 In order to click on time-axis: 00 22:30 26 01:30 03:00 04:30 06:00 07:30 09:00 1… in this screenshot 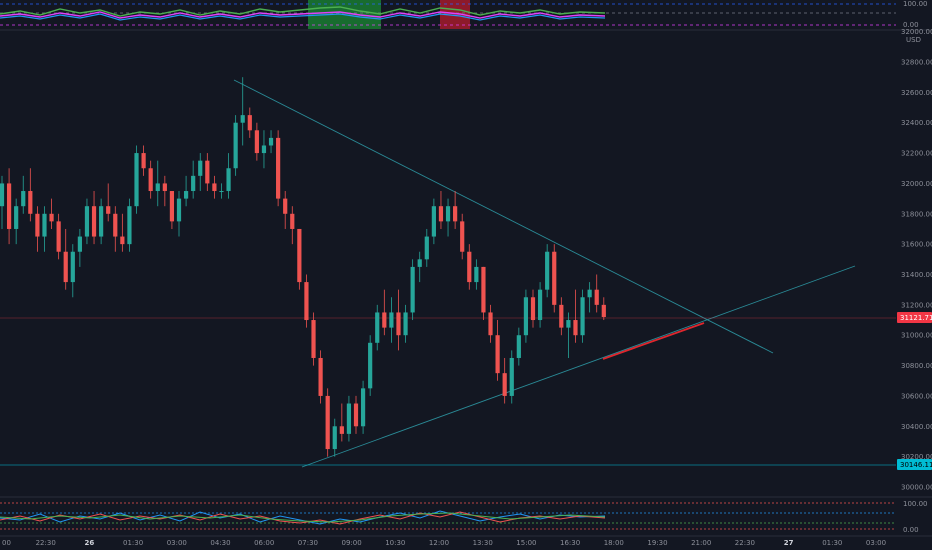, I will do `click(444, 543)`.